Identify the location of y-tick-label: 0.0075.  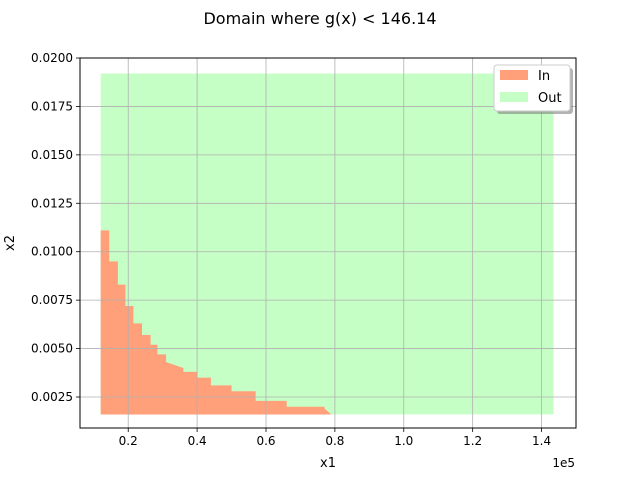
(52, 300).